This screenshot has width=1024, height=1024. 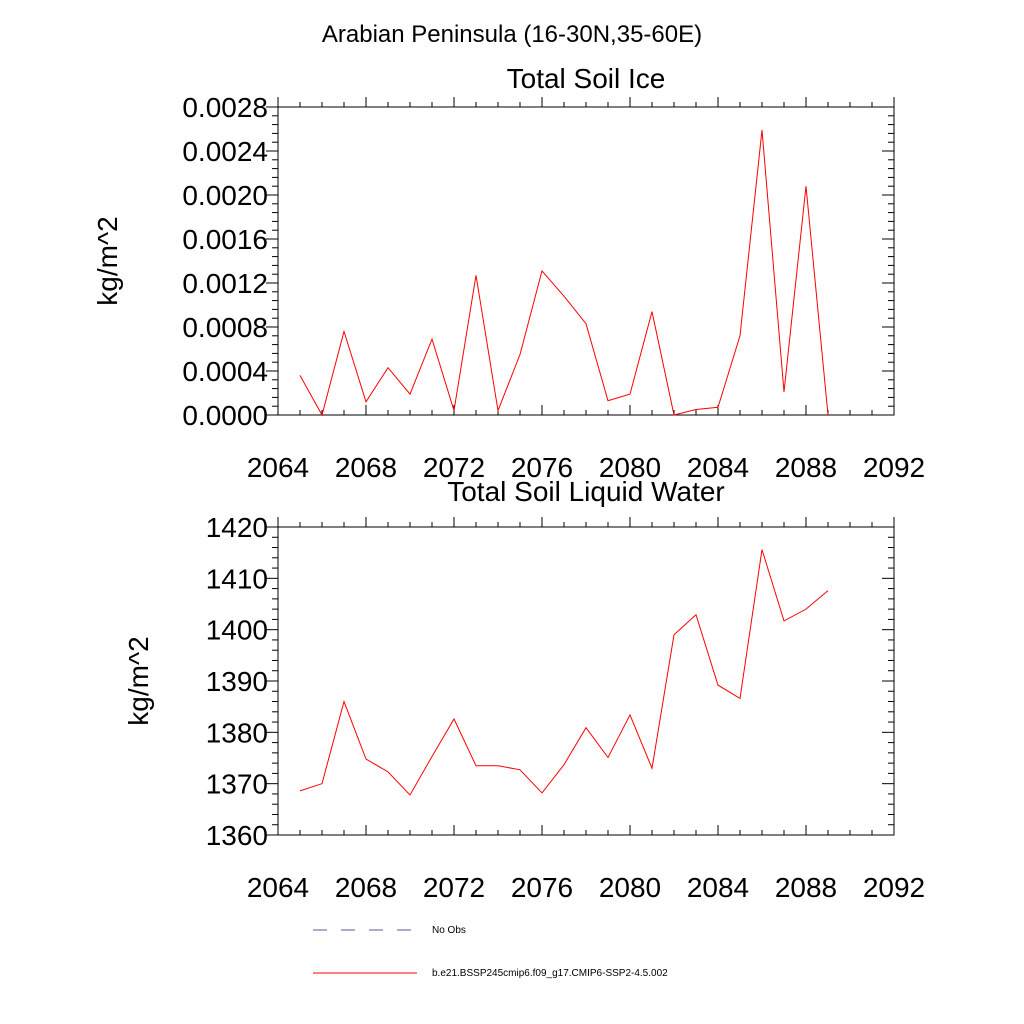 I want to click on y-tick-label: 1370, so click(x=237, y=784).